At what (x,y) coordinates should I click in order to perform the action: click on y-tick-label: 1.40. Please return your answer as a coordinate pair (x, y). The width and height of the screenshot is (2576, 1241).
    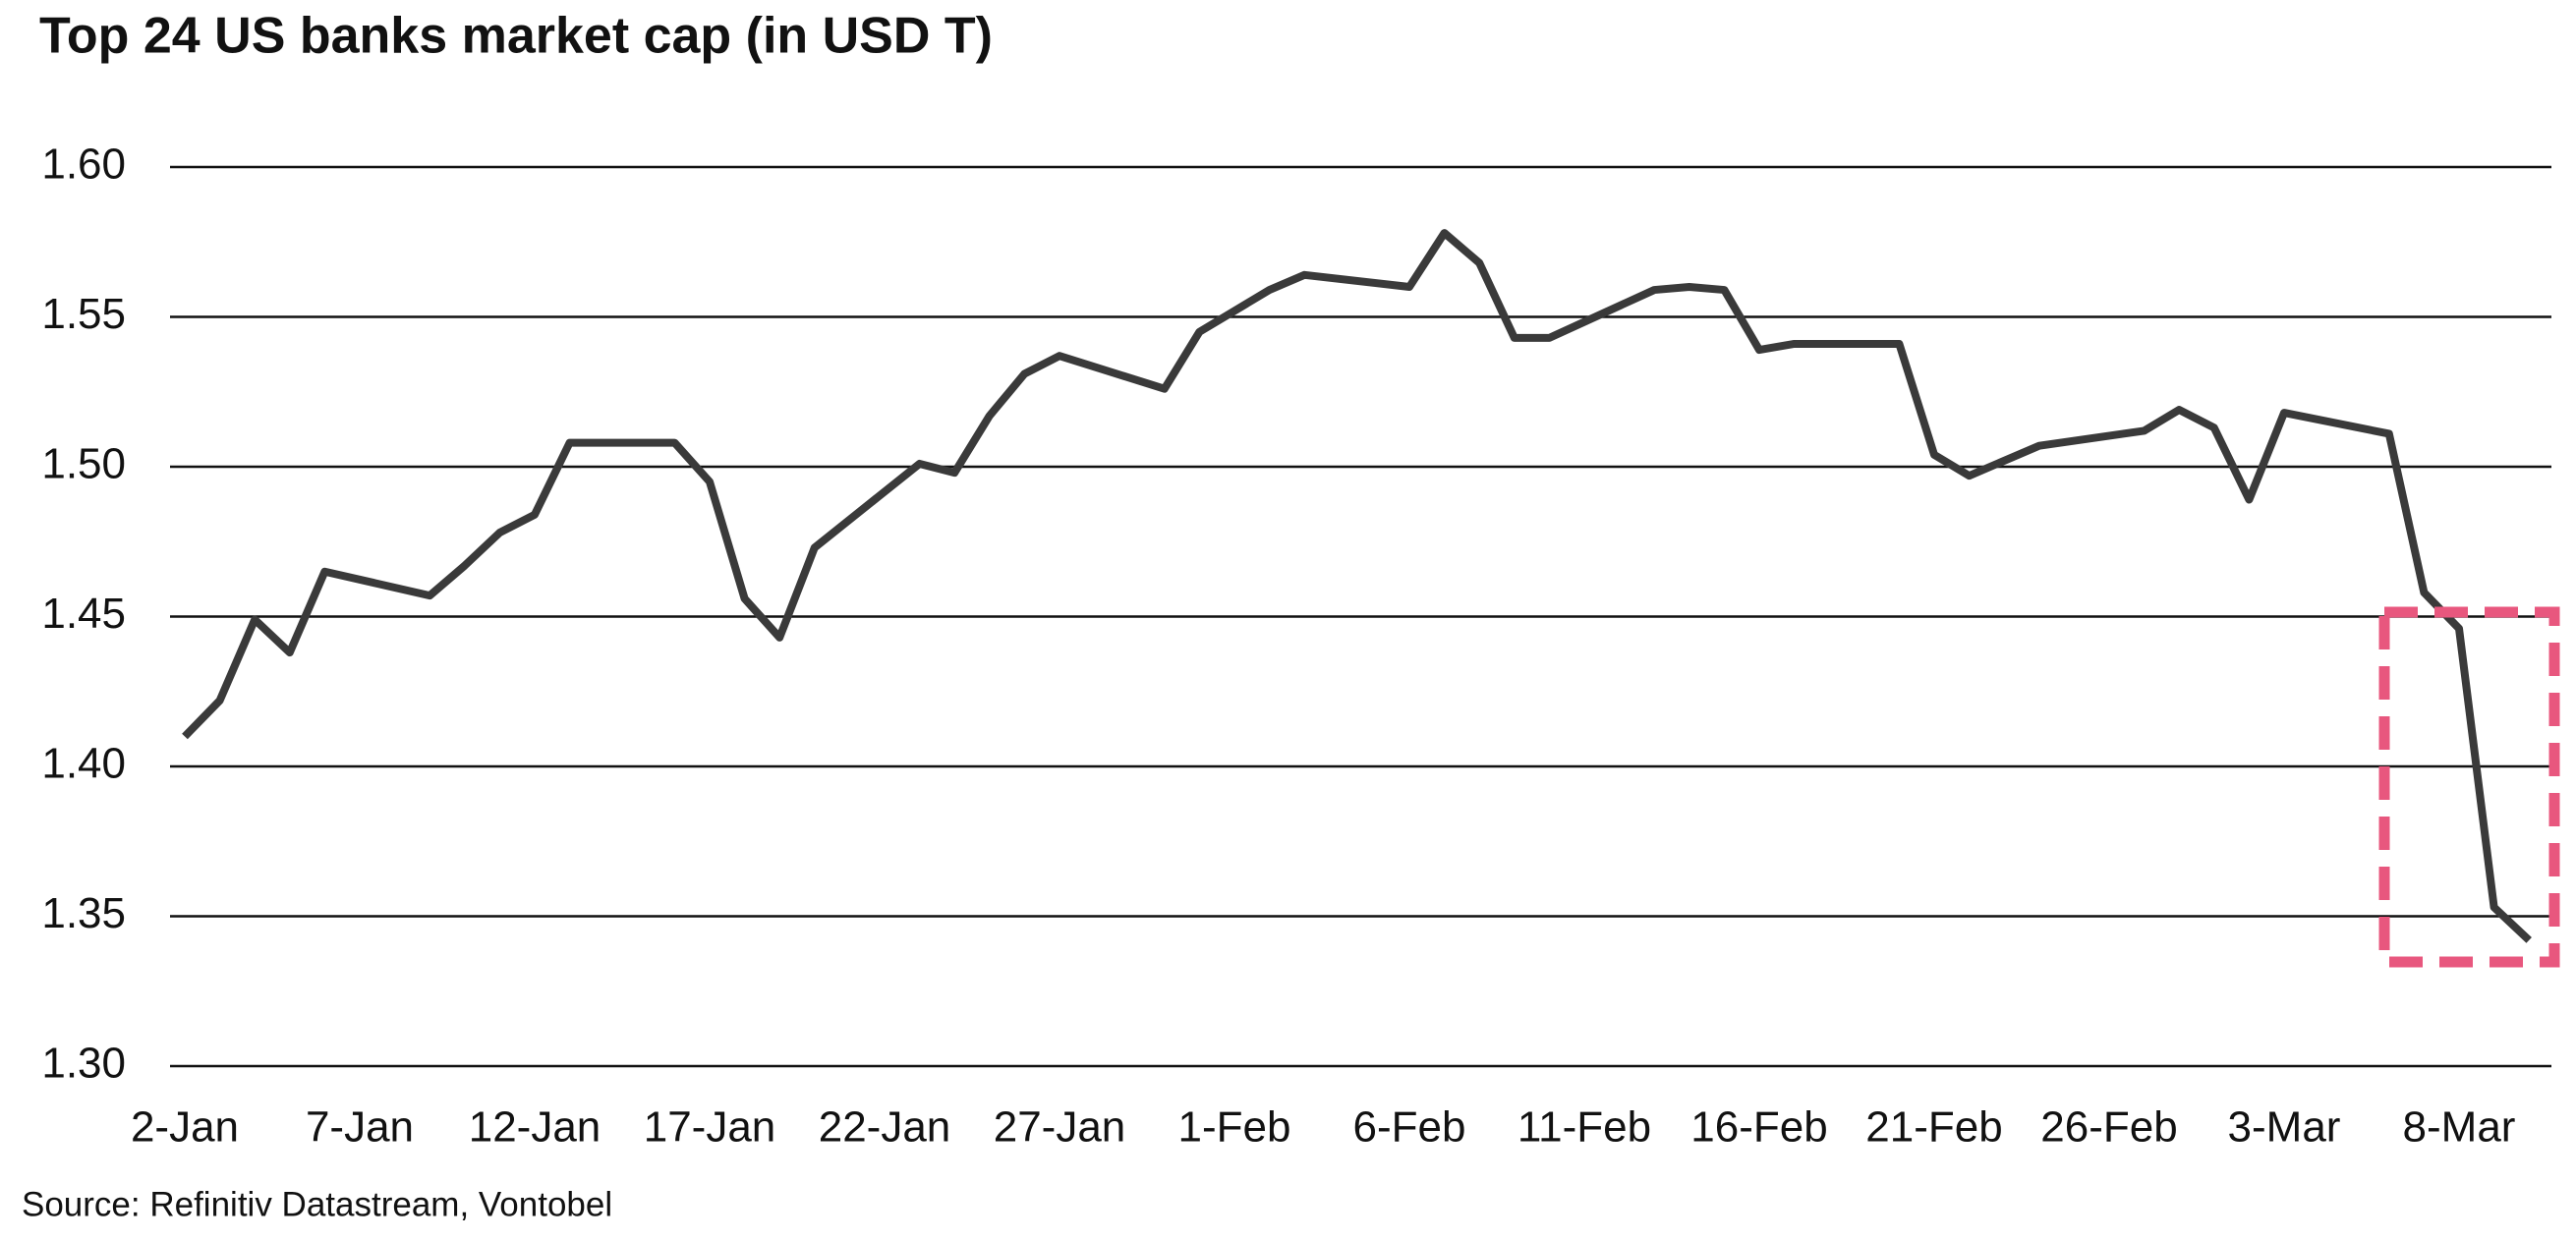
    Looking at the image, I should click on (84, 764).